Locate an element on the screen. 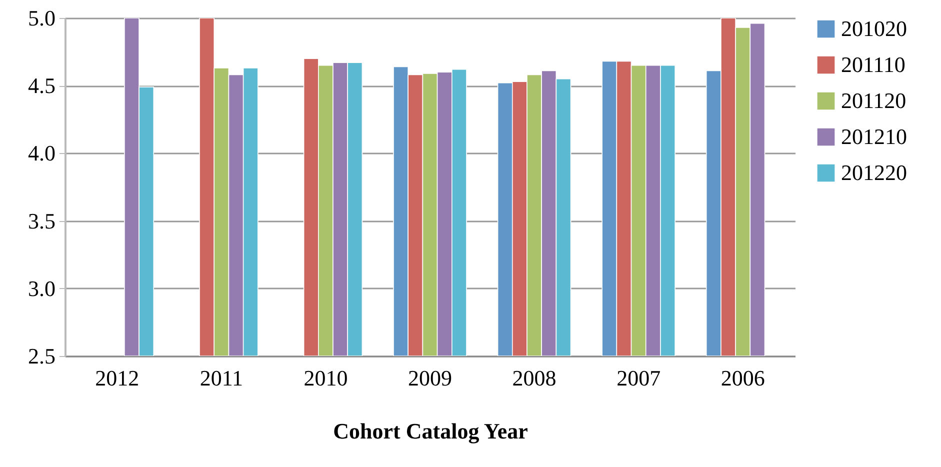 Image resolution: width=941 pixels, height=467 pixels. legend-label: 201120 is located at coordinates (873, 100).